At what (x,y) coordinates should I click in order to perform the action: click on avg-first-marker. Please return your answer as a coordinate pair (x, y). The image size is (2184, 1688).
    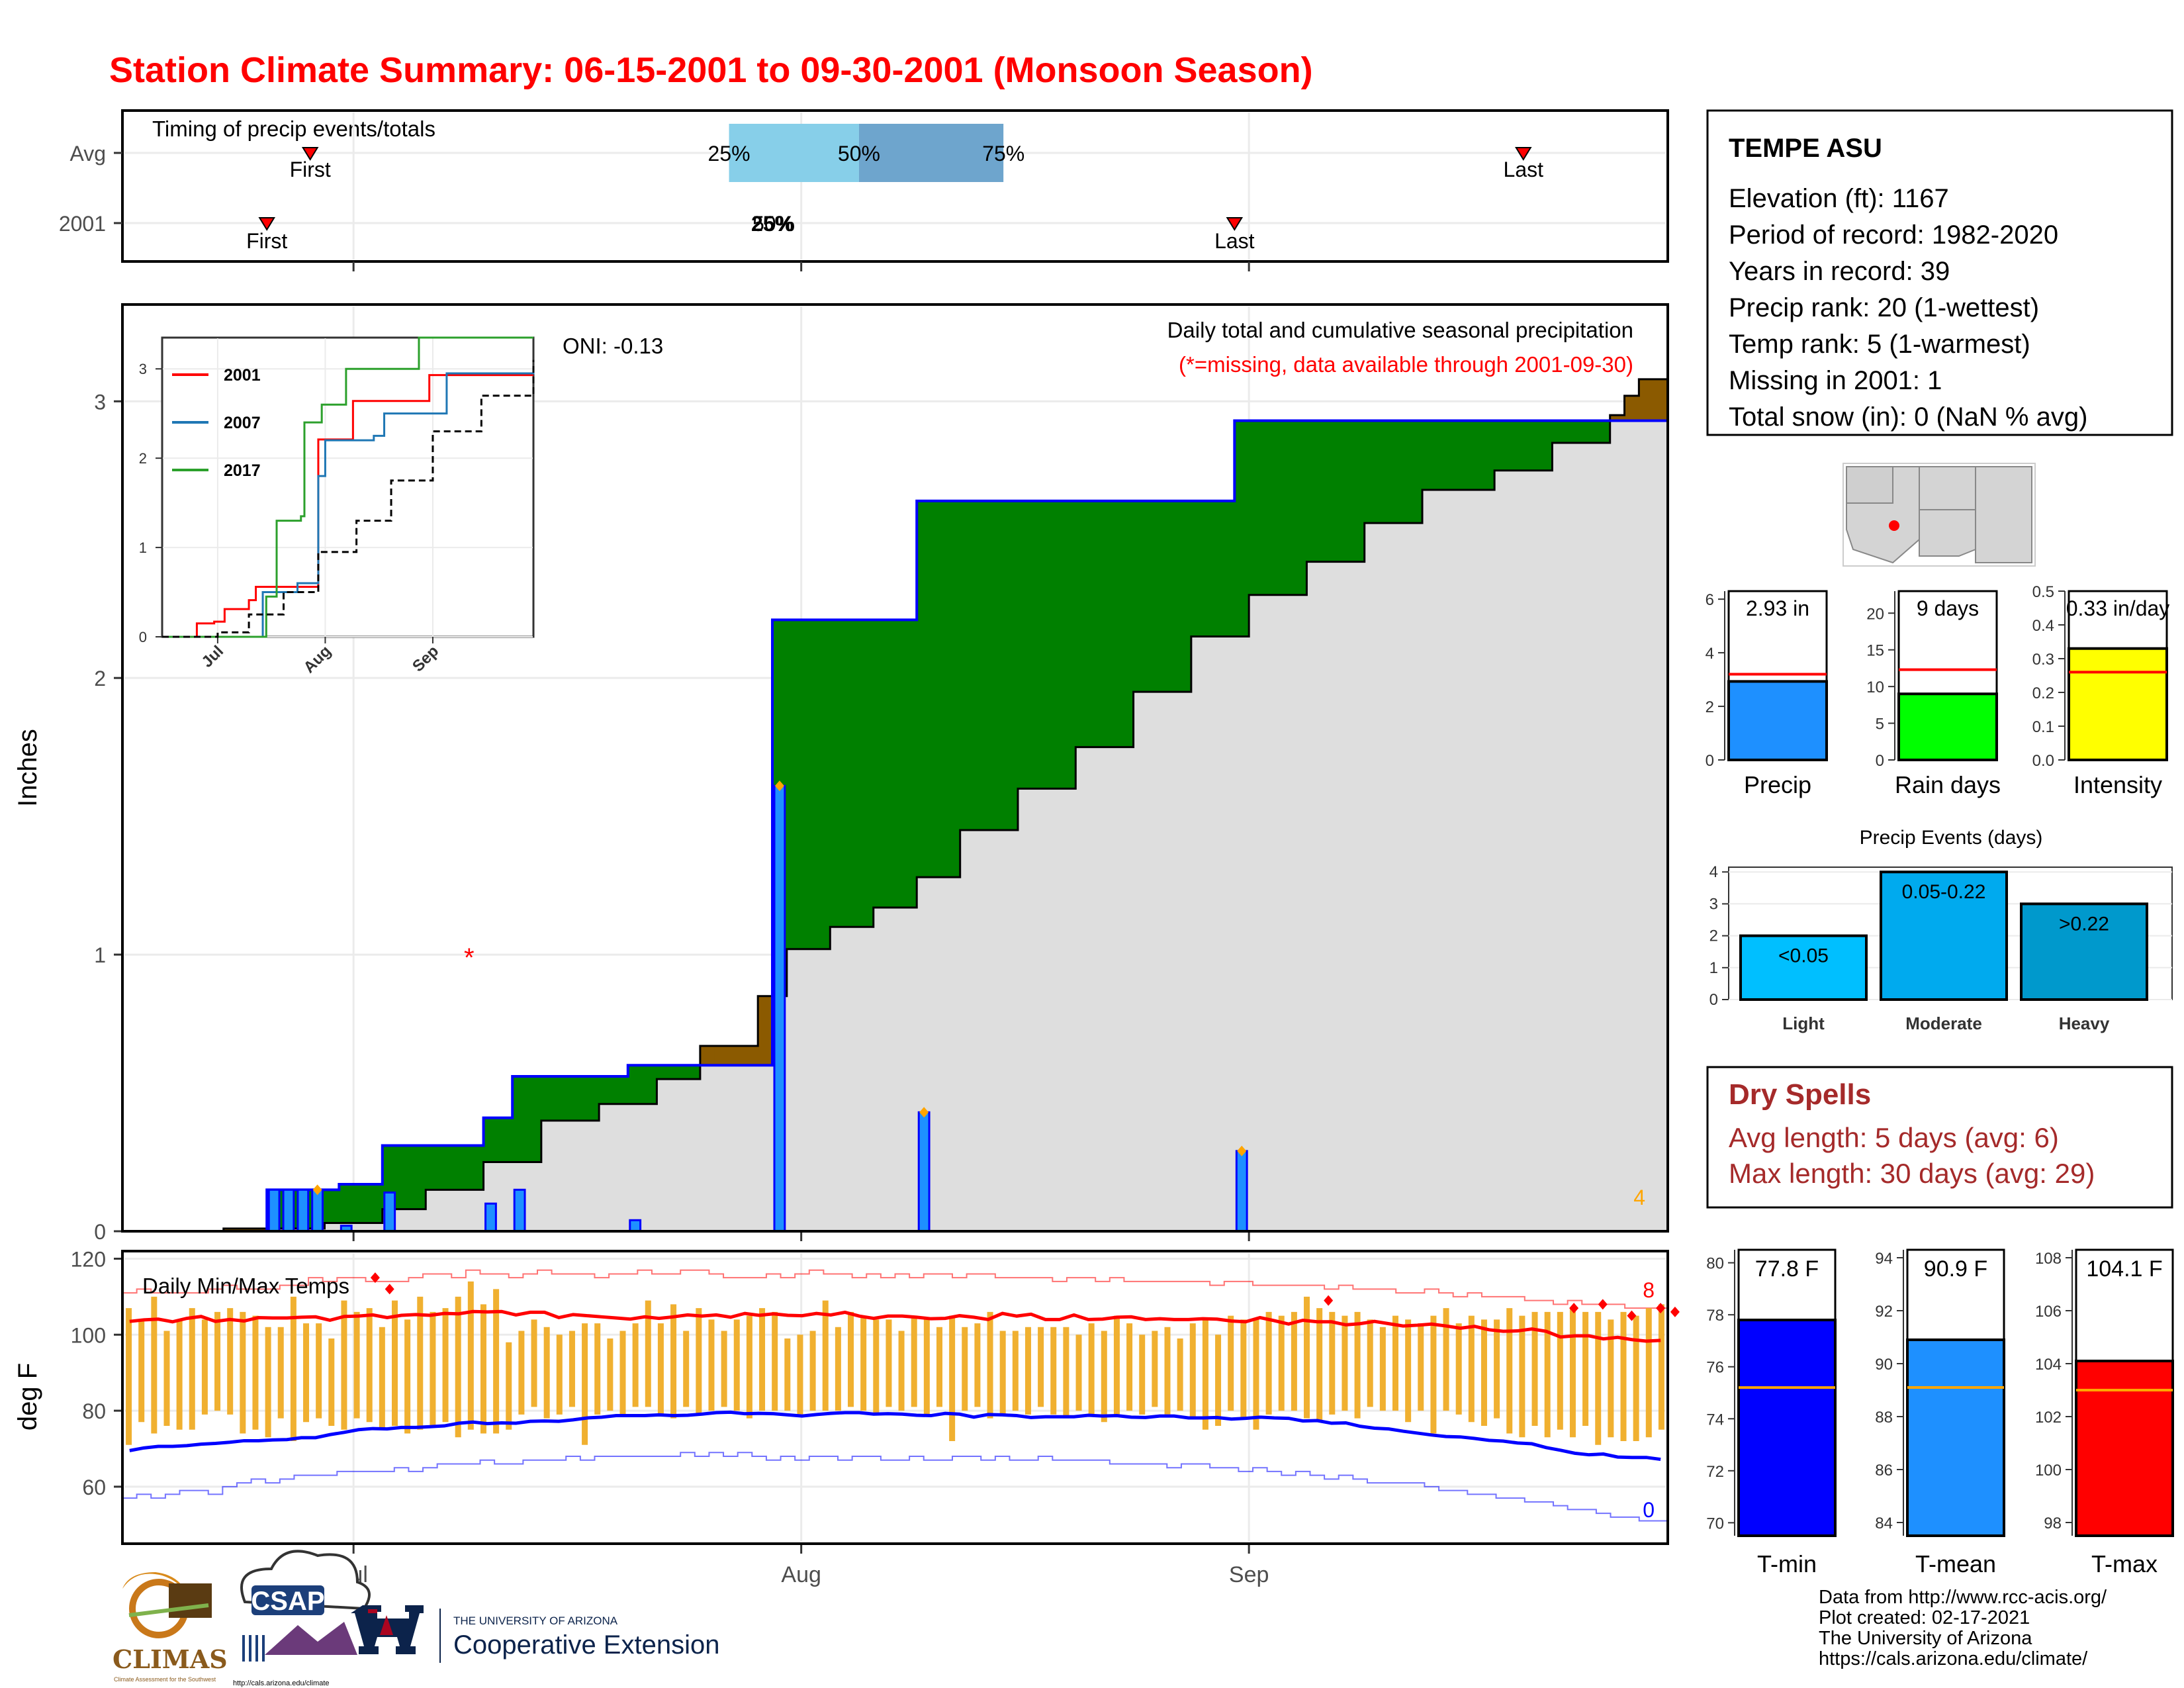
    Looking at the image, I should click on (310, 154).